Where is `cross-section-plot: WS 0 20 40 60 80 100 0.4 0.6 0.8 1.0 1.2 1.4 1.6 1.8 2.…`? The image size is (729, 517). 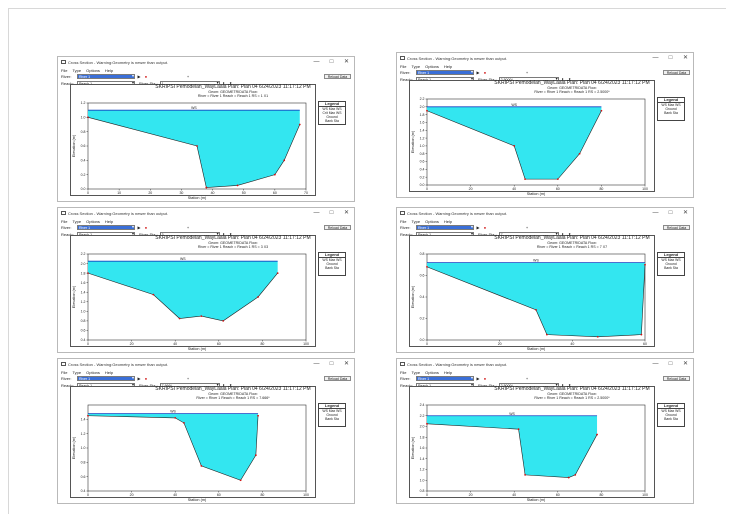 cross-section-plot: WS 0 20 40 60 80 100 0.4 0.6 0.8 1.0 1.2 1.4 1.6 1.8 2.… is located at coordinates (190, 301).